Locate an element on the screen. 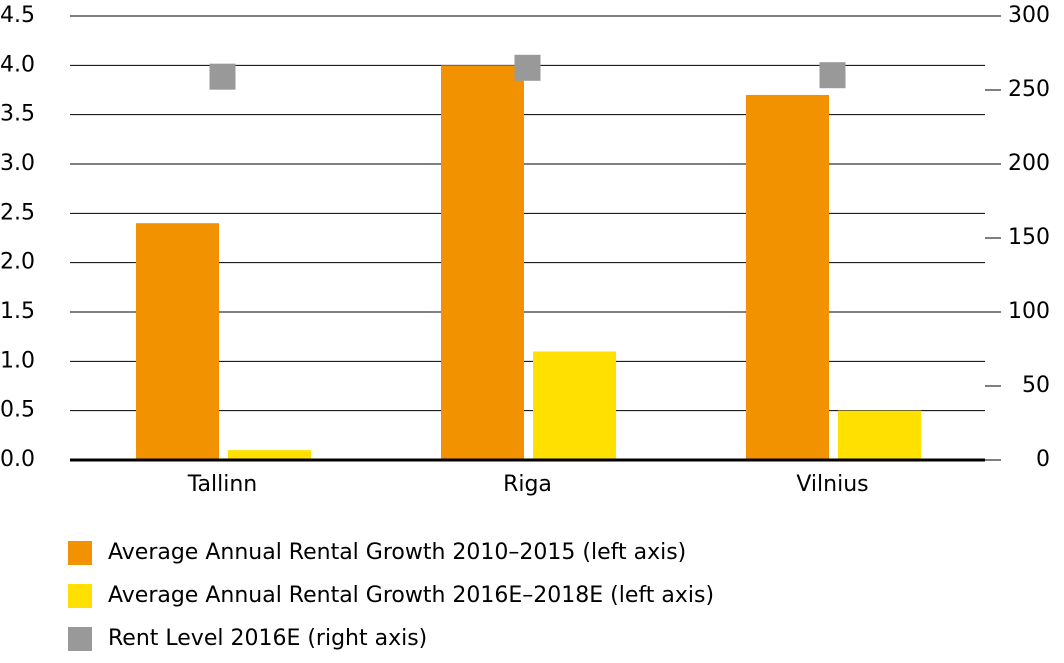 This screenshot has height=663, width=1064. y-tick-label: 3.5 is located at coordinates (17, 114).